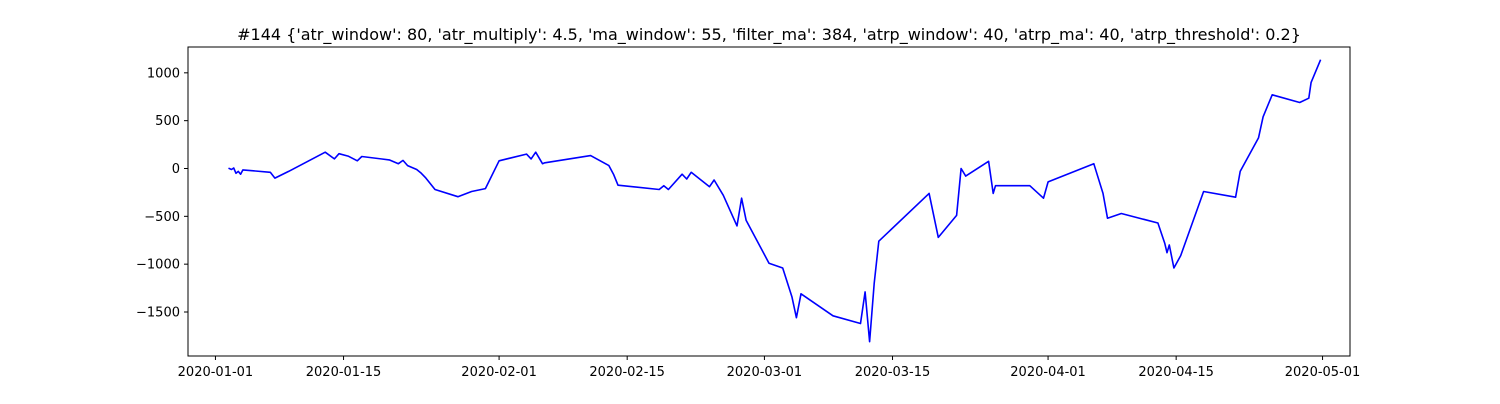 The image size is (1500, 404). Describe the element at coordinates (176, 169) in the screenshot. I see `y-tick-label: 0` at that location.